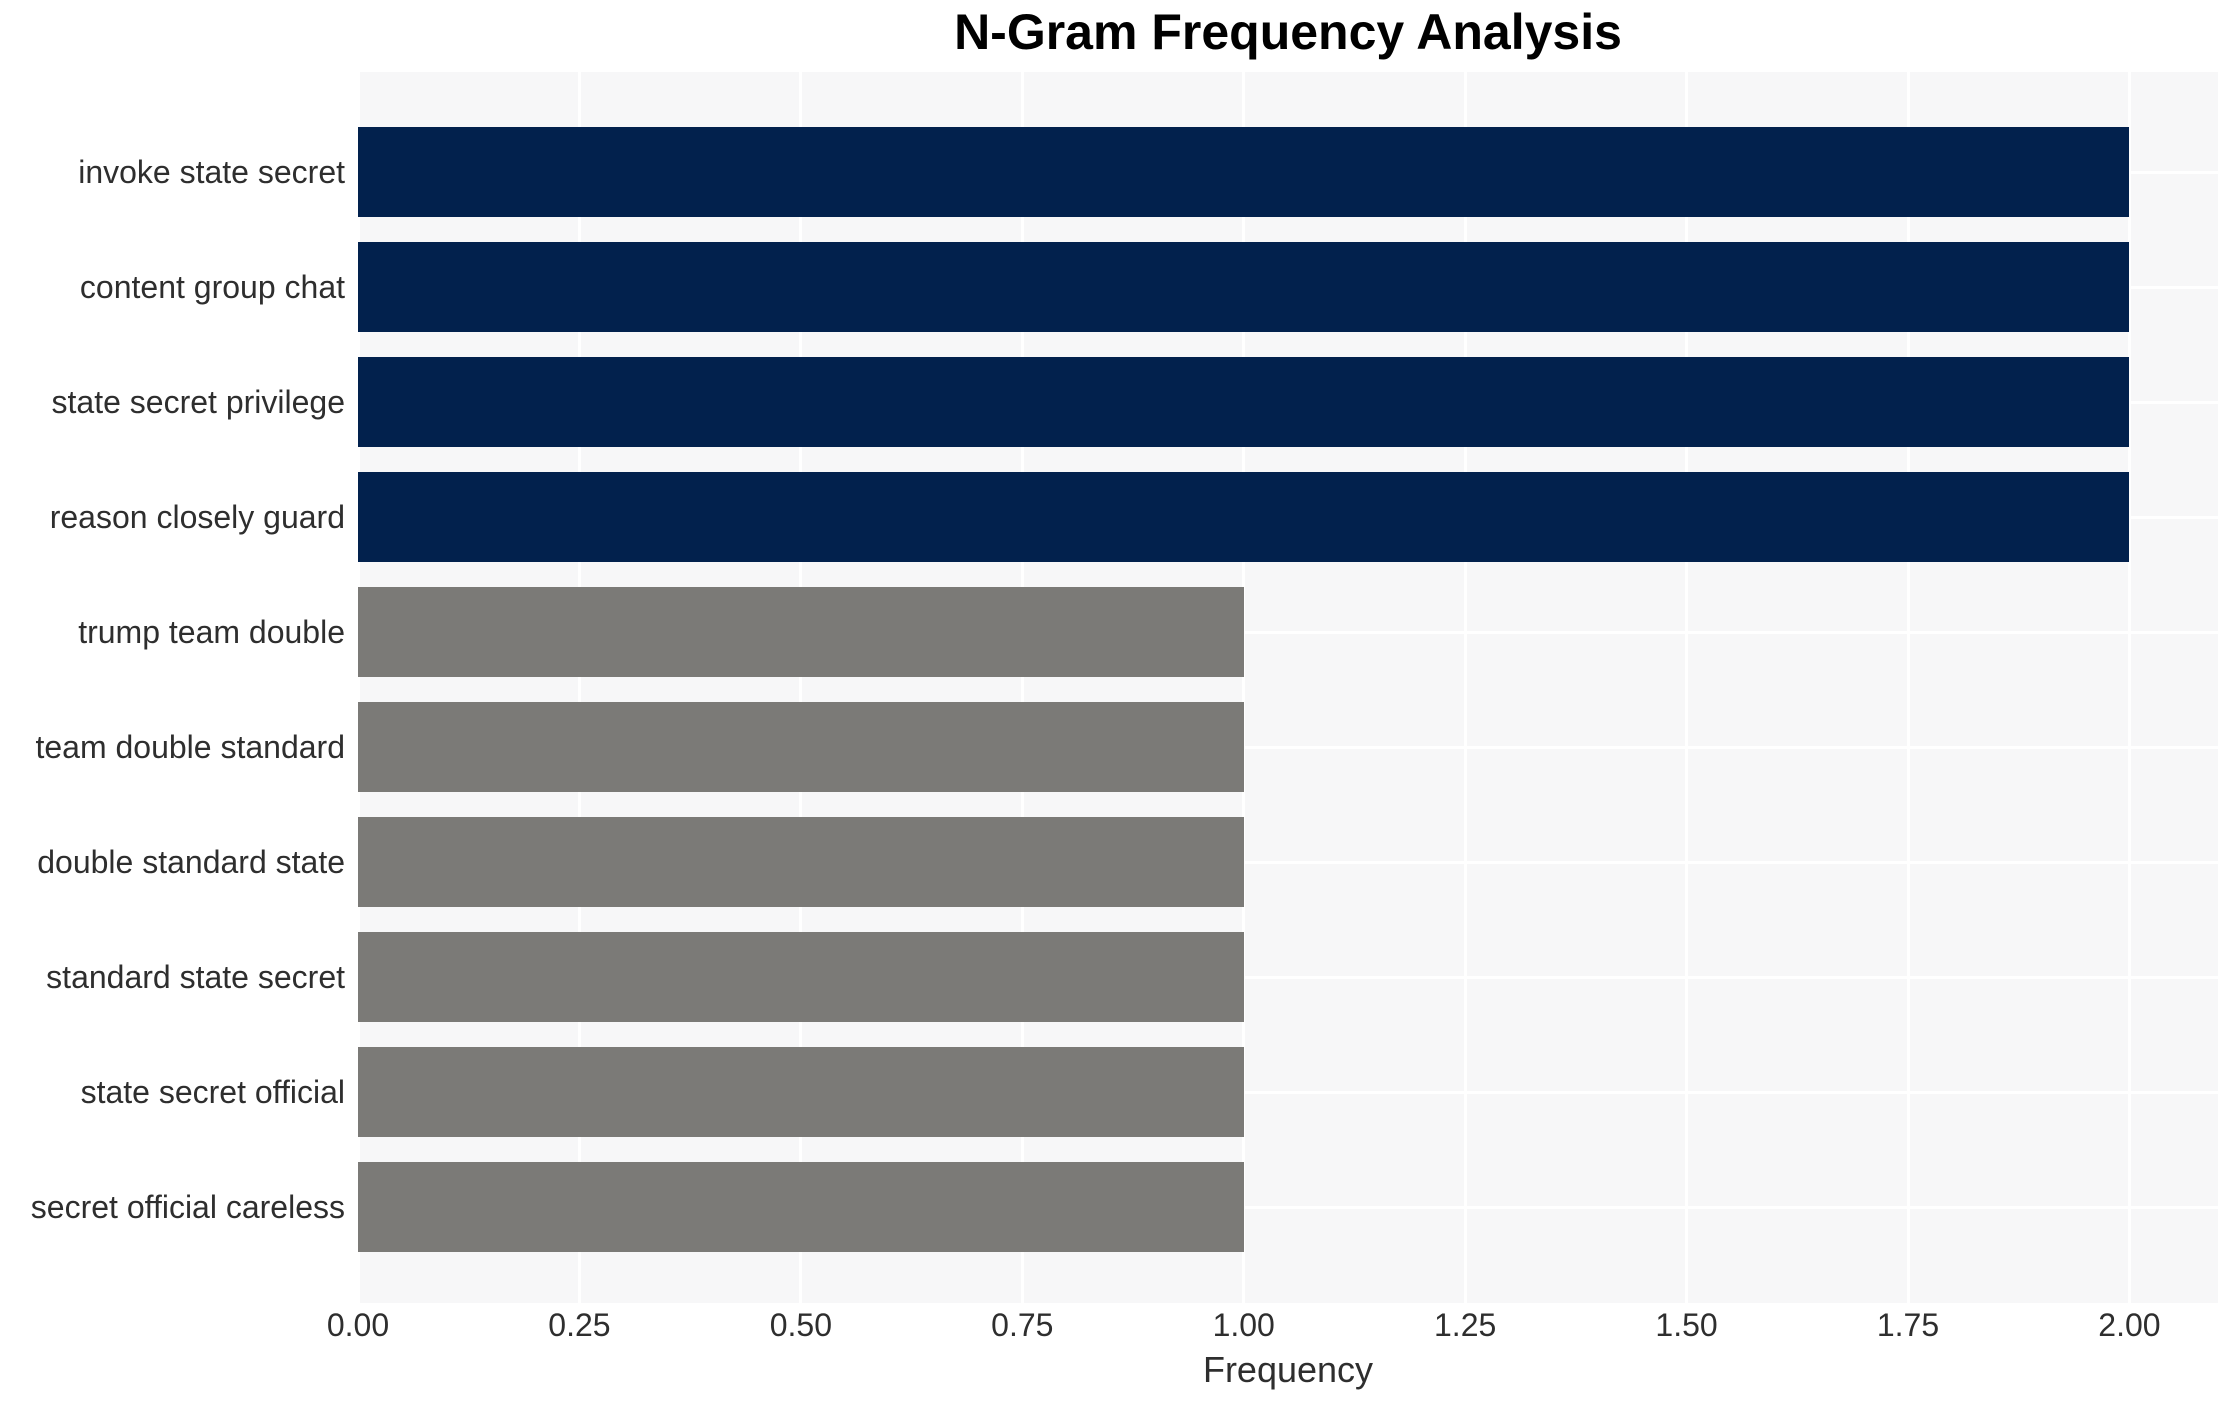  I want to click on x-tick-label: 0.75, so click(1022, 1325).